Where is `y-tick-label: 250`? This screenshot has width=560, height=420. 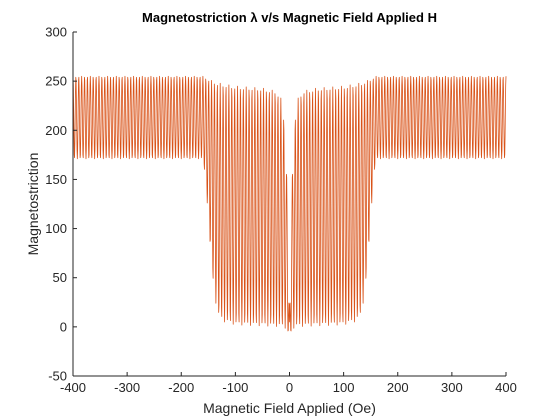
y-tick-label: 250 is located at coordinates (56, 81).